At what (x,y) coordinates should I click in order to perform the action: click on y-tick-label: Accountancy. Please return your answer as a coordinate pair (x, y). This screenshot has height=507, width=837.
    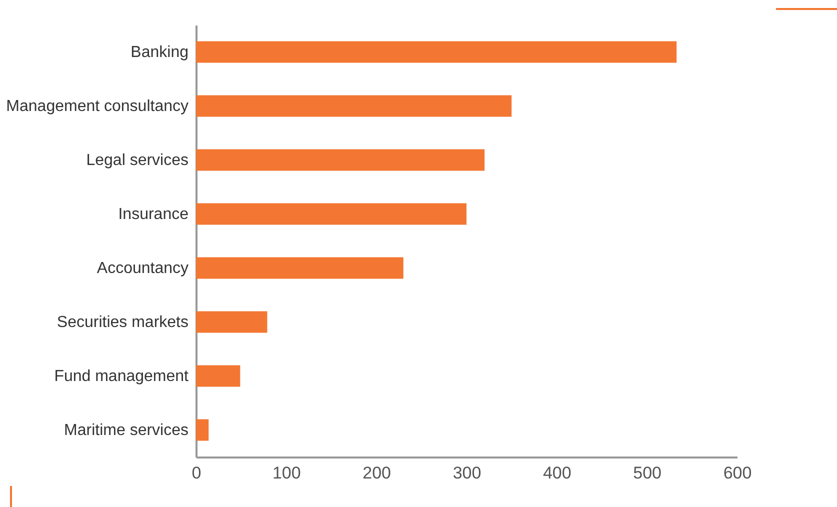
    Looking at the image, I should click on (142, 268).